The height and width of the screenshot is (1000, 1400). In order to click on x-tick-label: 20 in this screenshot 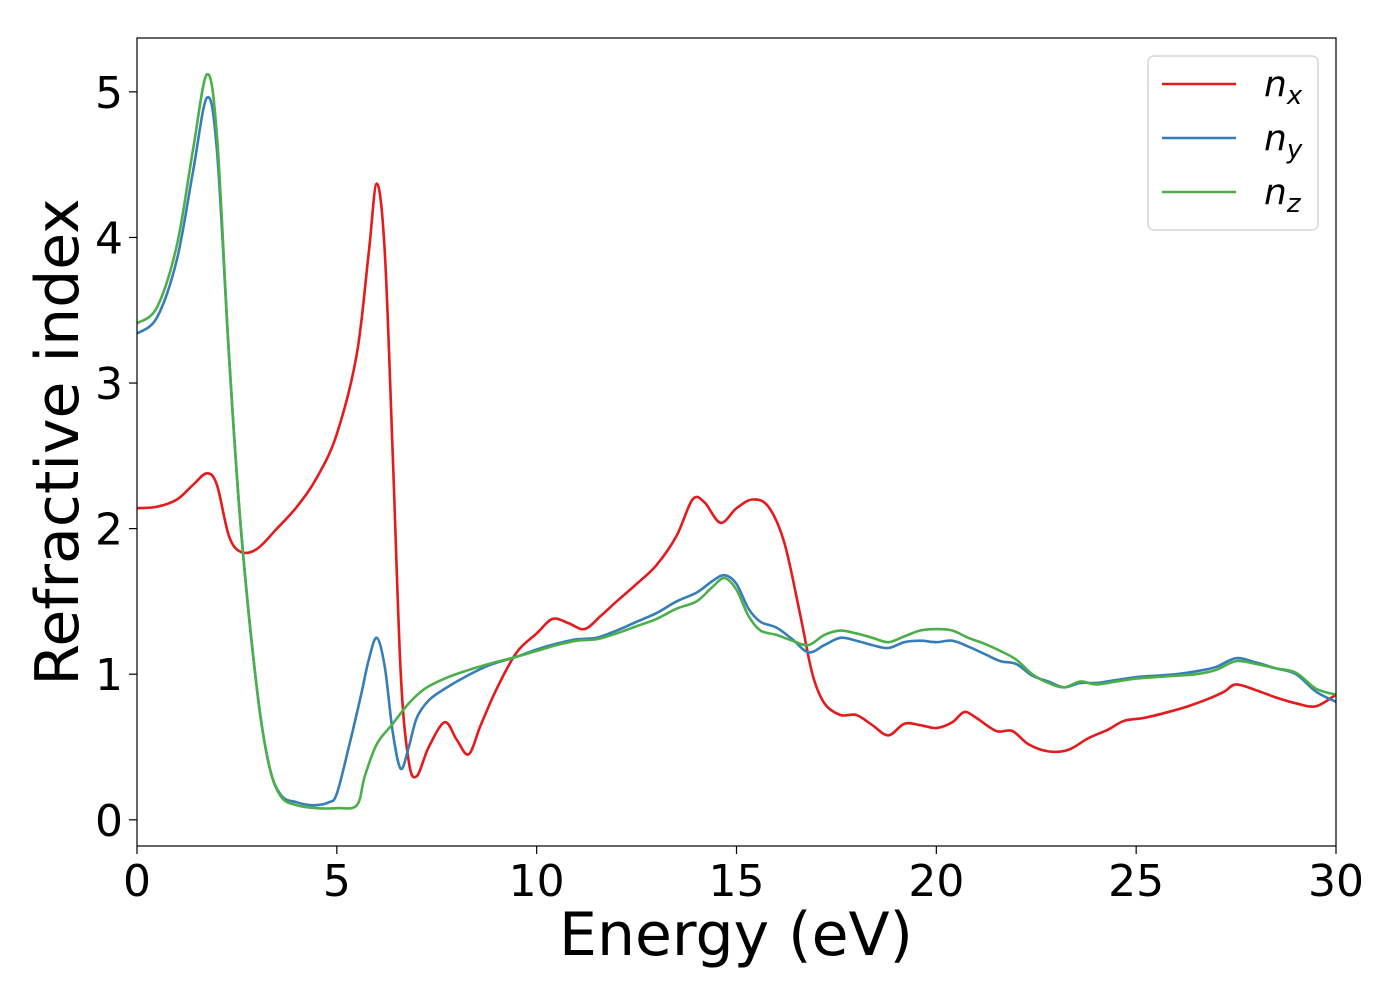, I will do `click(936, 881)`.